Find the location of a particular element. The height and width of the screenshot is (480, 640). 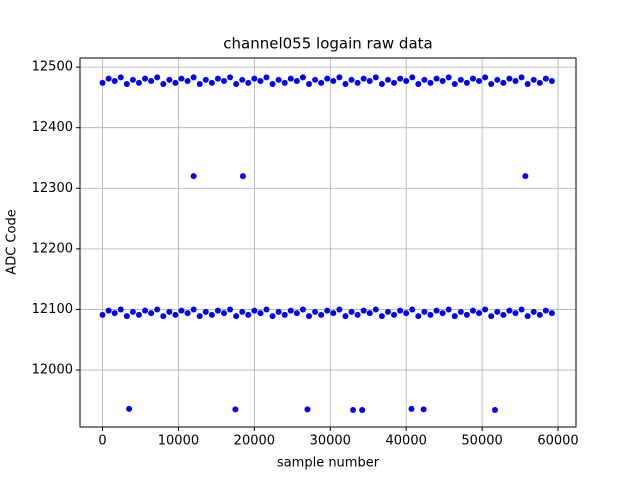

x-tick-label: 30000 is located at coordinates (330, 441).